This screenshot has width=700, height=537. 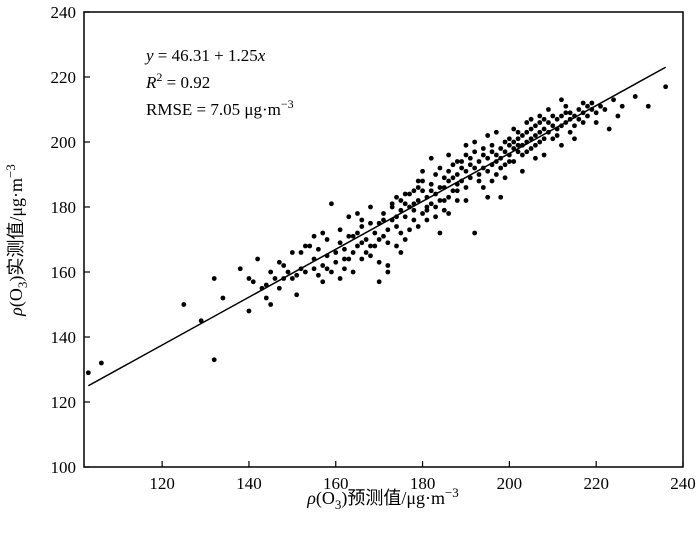 What do you see at coordinates (336, 483) in the screenshot?
I see `x-tick-label: 160` at bounding box center [336, 483].